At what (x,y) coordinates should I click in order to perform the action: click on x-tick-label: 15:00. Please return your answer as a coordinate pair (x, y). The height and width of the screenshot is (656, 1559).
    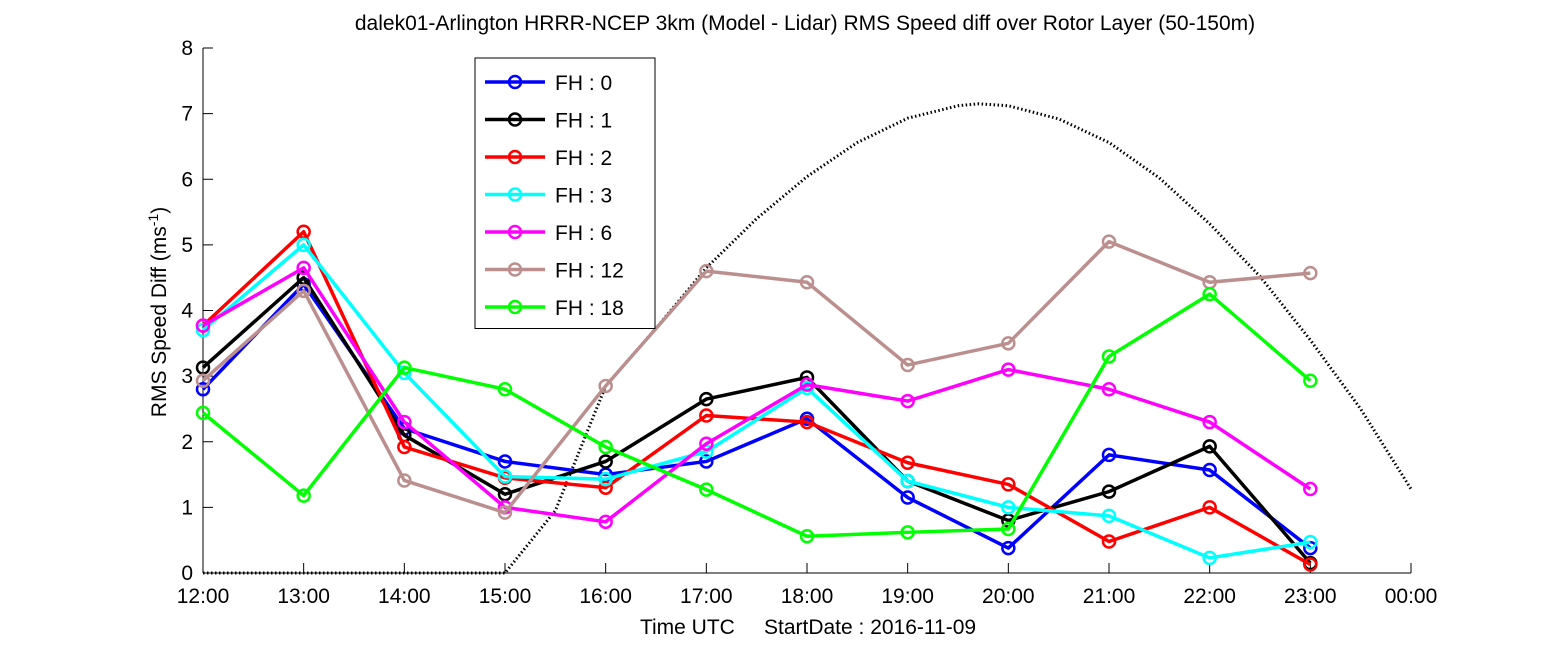
    Looking at the image, I should click on (505, 596).